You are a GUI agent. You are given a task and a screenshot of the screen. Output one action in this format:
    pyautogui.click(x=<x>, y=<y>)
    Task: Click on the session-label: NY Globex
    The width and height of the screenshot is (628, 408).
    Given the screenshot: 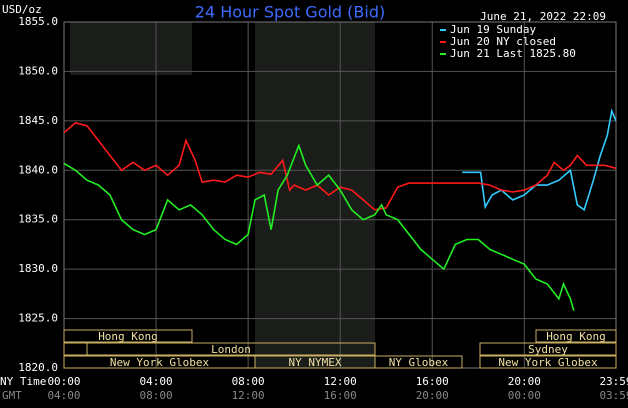 What is the action you would take?
    pyautogui.click(x=419, y=362)
    